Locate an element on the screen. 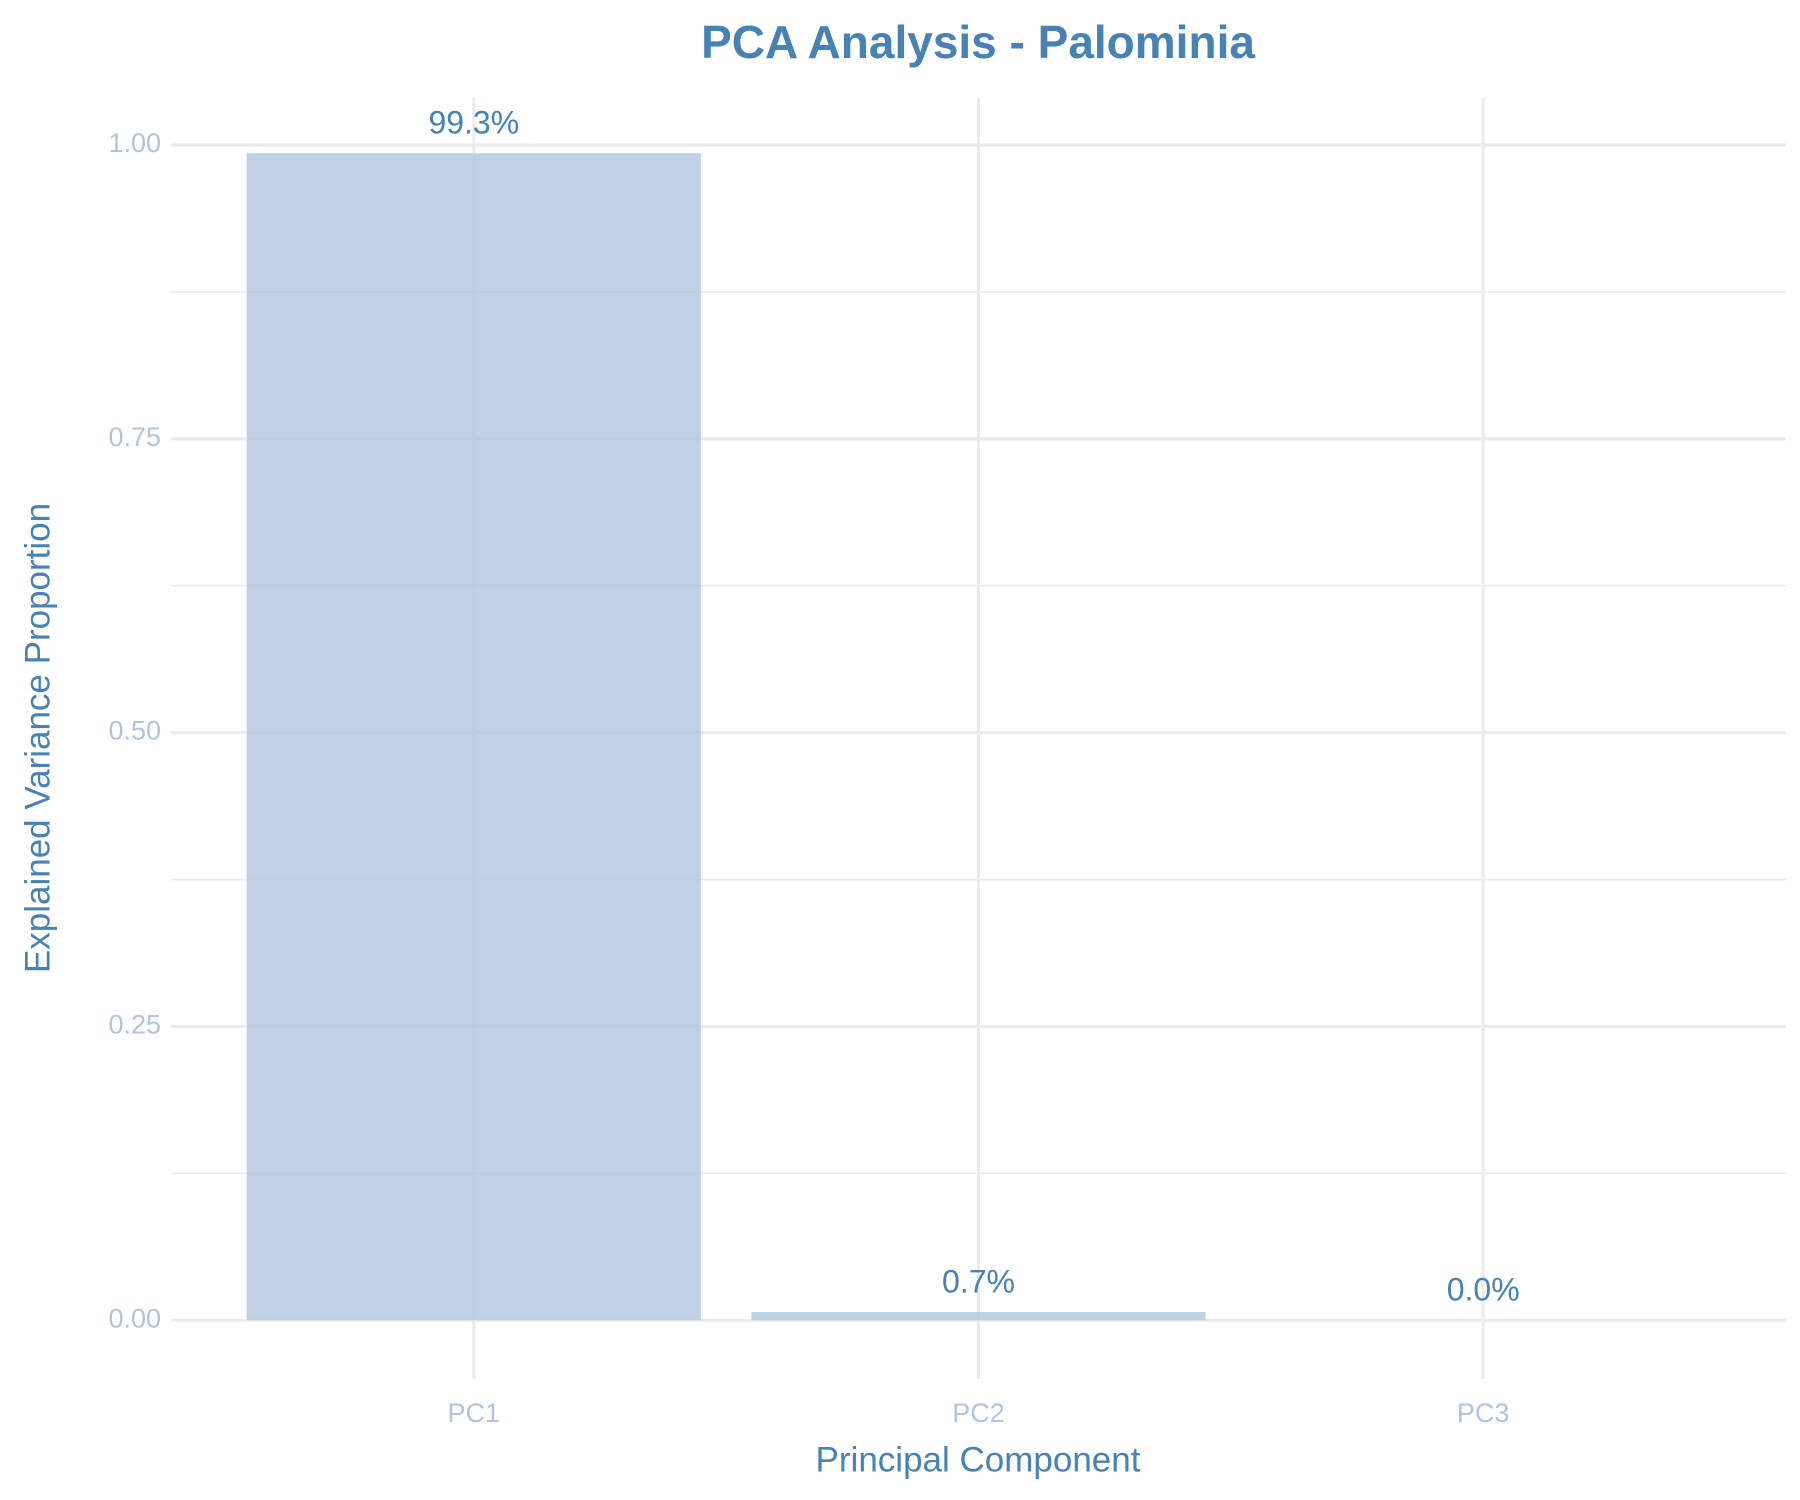  y-tick-label: 1.00 is located at coordinates (134, 143).